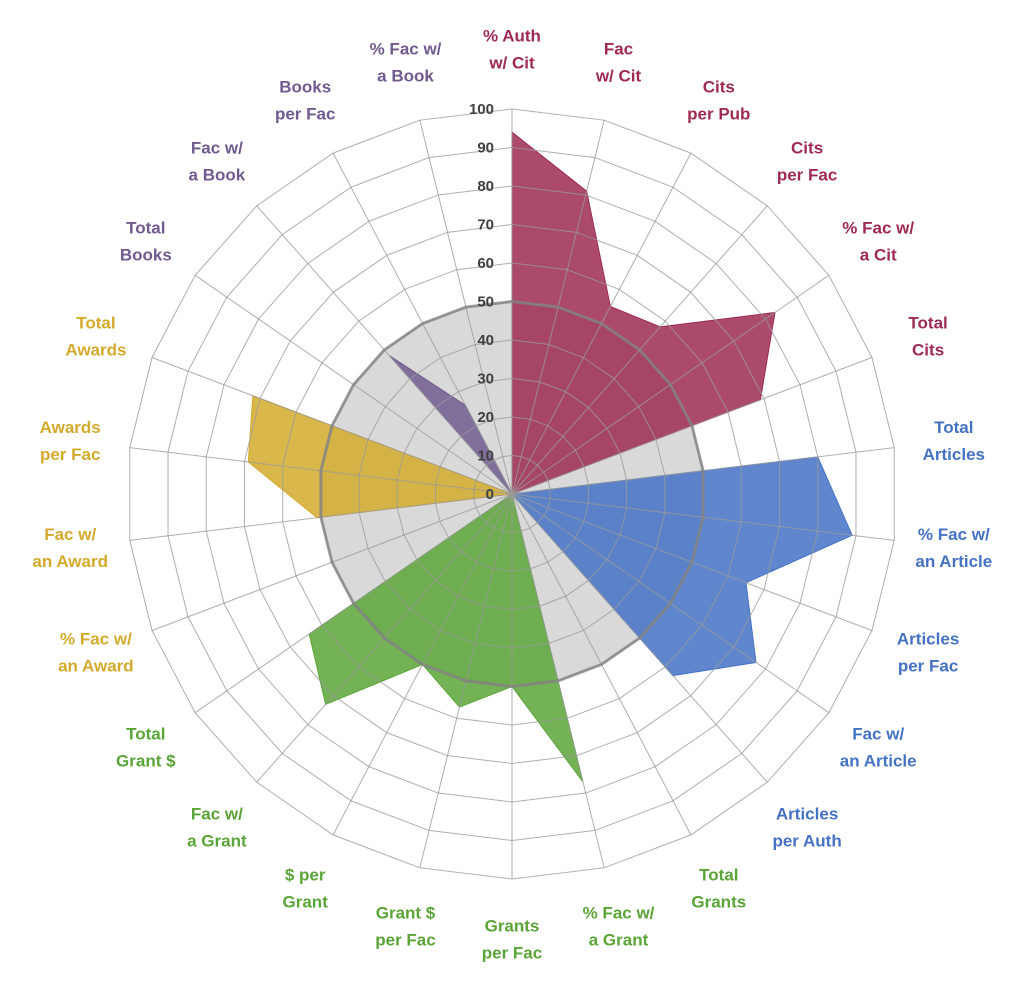  Describe the element at coordinates (485, 186) in the screenshot. I see `tick-label: 80` at that location.